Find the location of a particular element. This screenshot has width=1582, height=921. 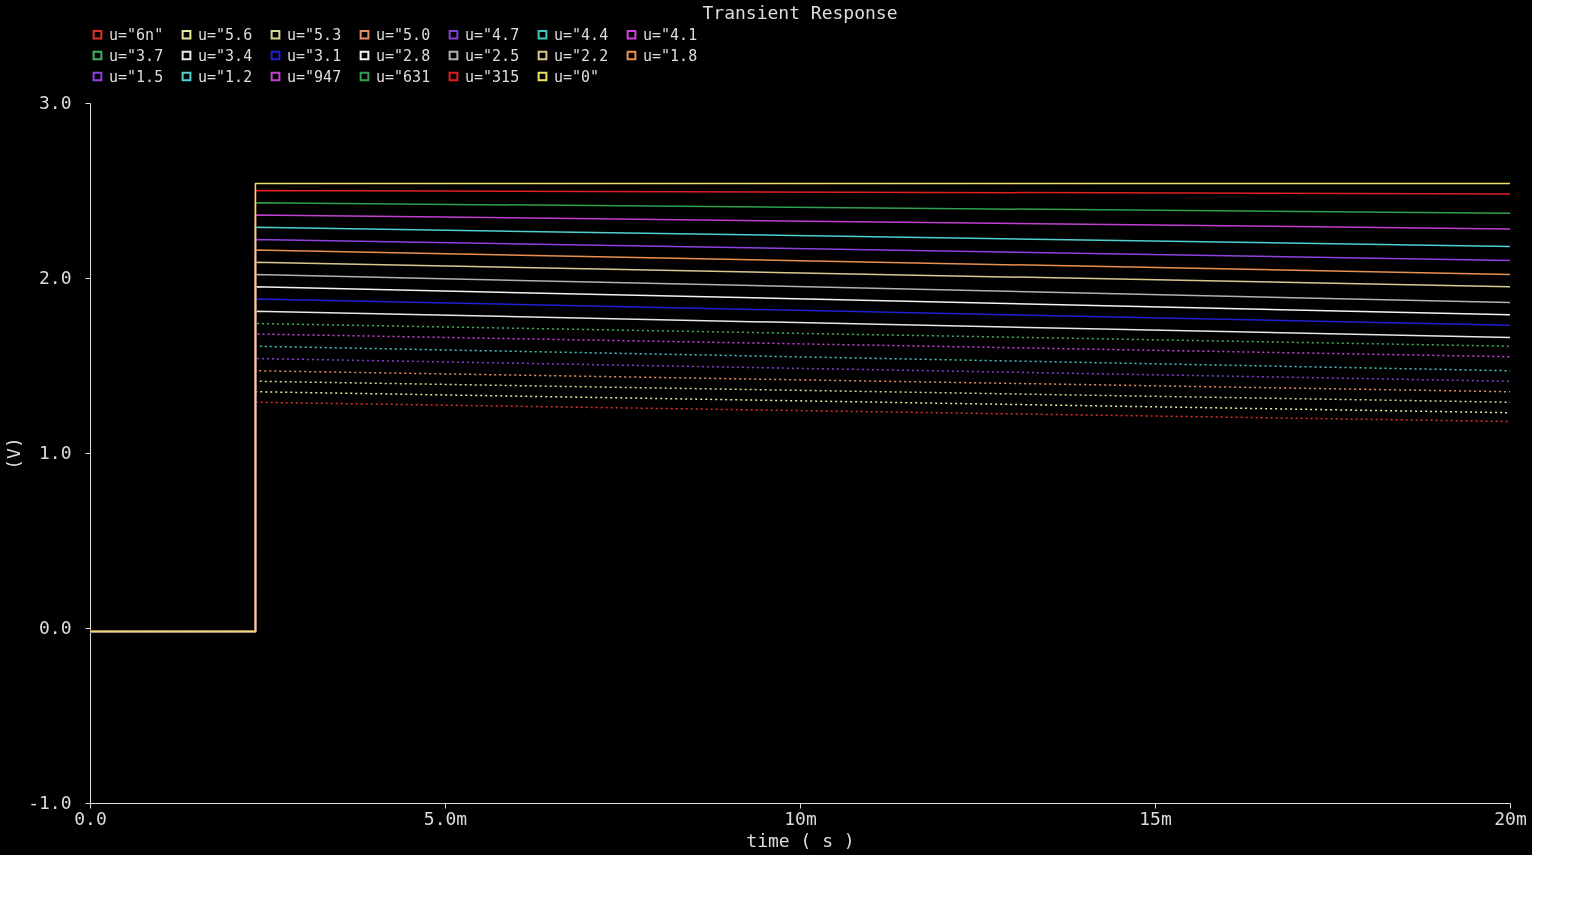

legend-label: u="0" is located at coordinates (577, 76).